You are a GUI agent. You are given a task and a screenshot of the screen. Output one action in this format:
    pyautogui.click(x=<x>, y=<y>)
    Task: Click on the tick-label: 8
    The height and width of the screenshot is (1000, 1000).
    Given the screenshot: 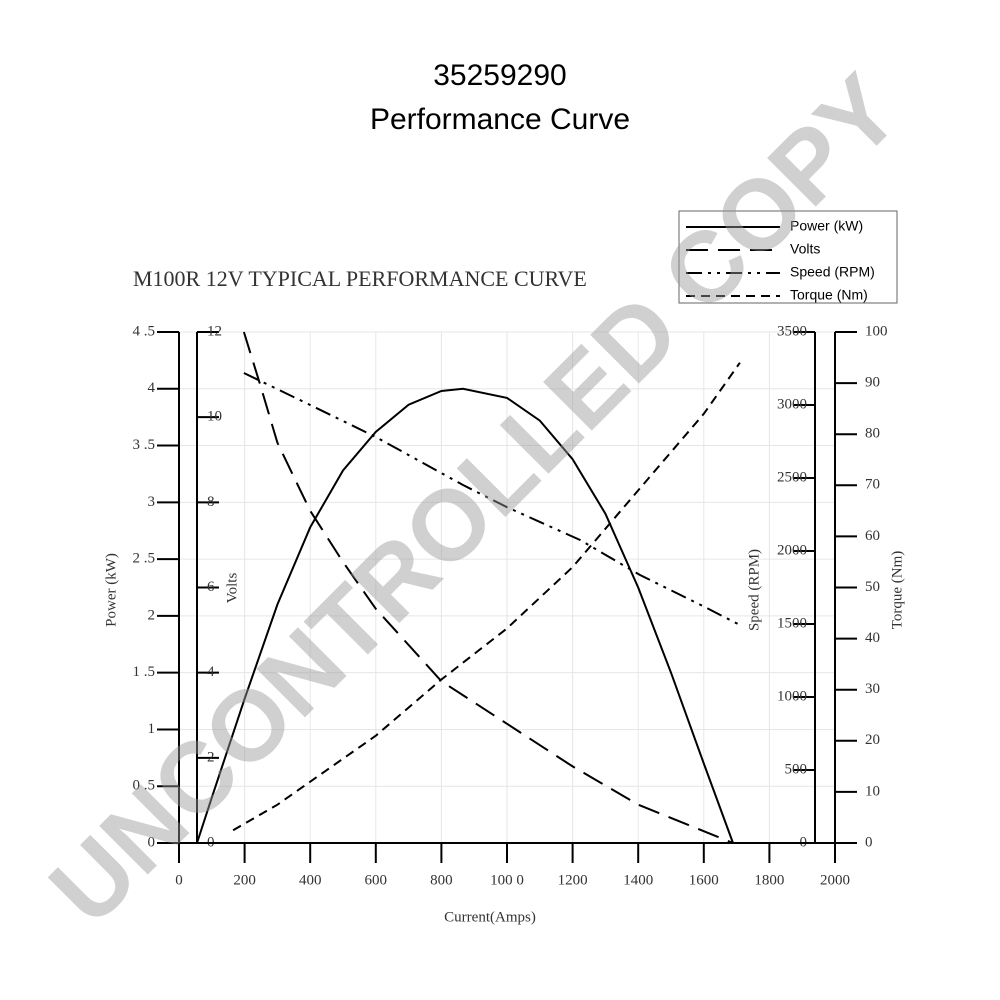 What is the action you would take?
    pyautogui.click(x=211, y=502)
    